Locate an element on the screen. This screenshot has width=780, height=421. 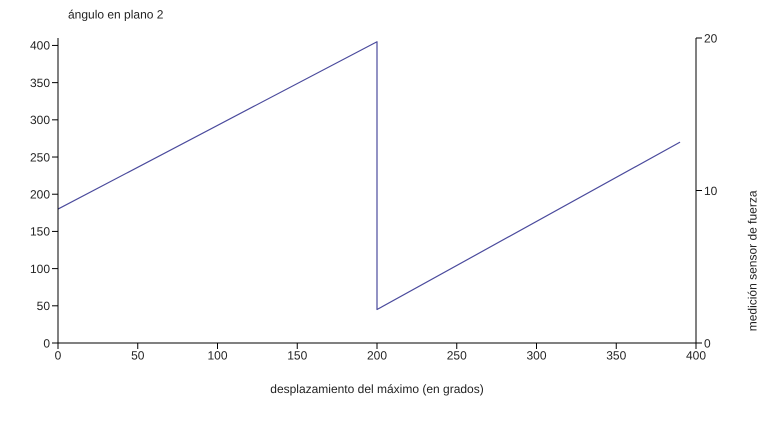
y-tick-label: 50 is located at coordinates (43, 306).